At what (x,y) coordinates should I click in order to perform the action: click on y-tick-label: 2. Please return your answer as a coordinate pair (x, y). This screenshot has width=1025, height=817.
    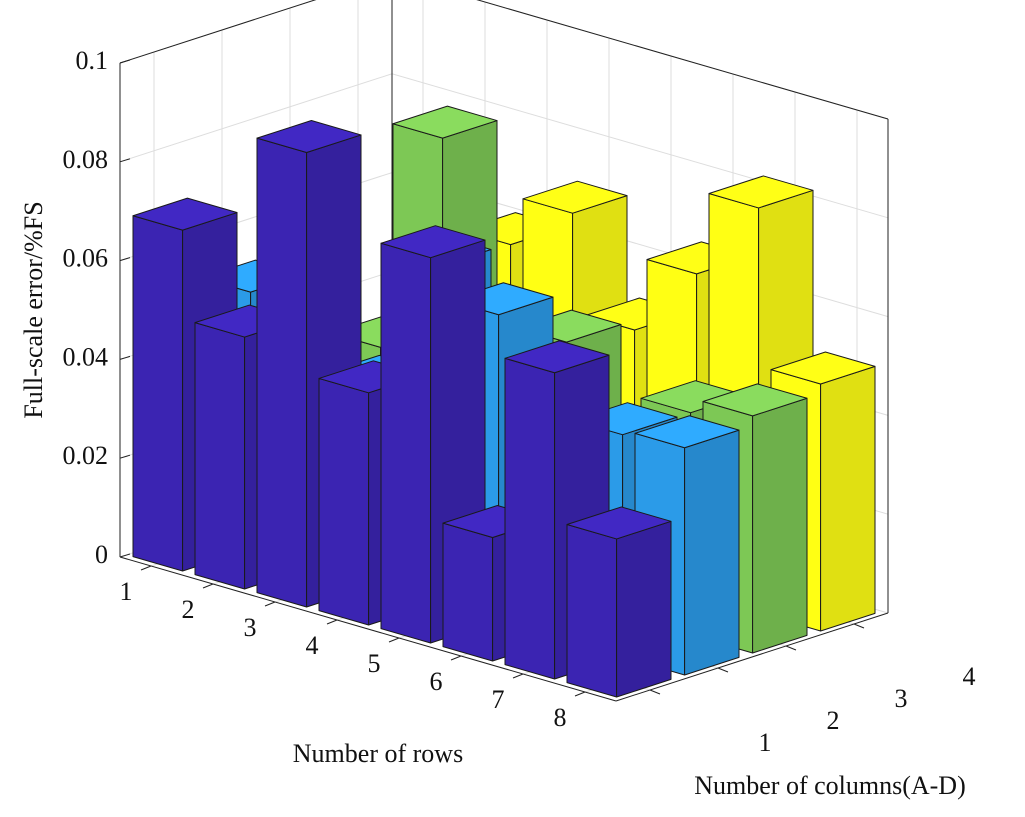
    Looking at the image, I should click on (833, 720).